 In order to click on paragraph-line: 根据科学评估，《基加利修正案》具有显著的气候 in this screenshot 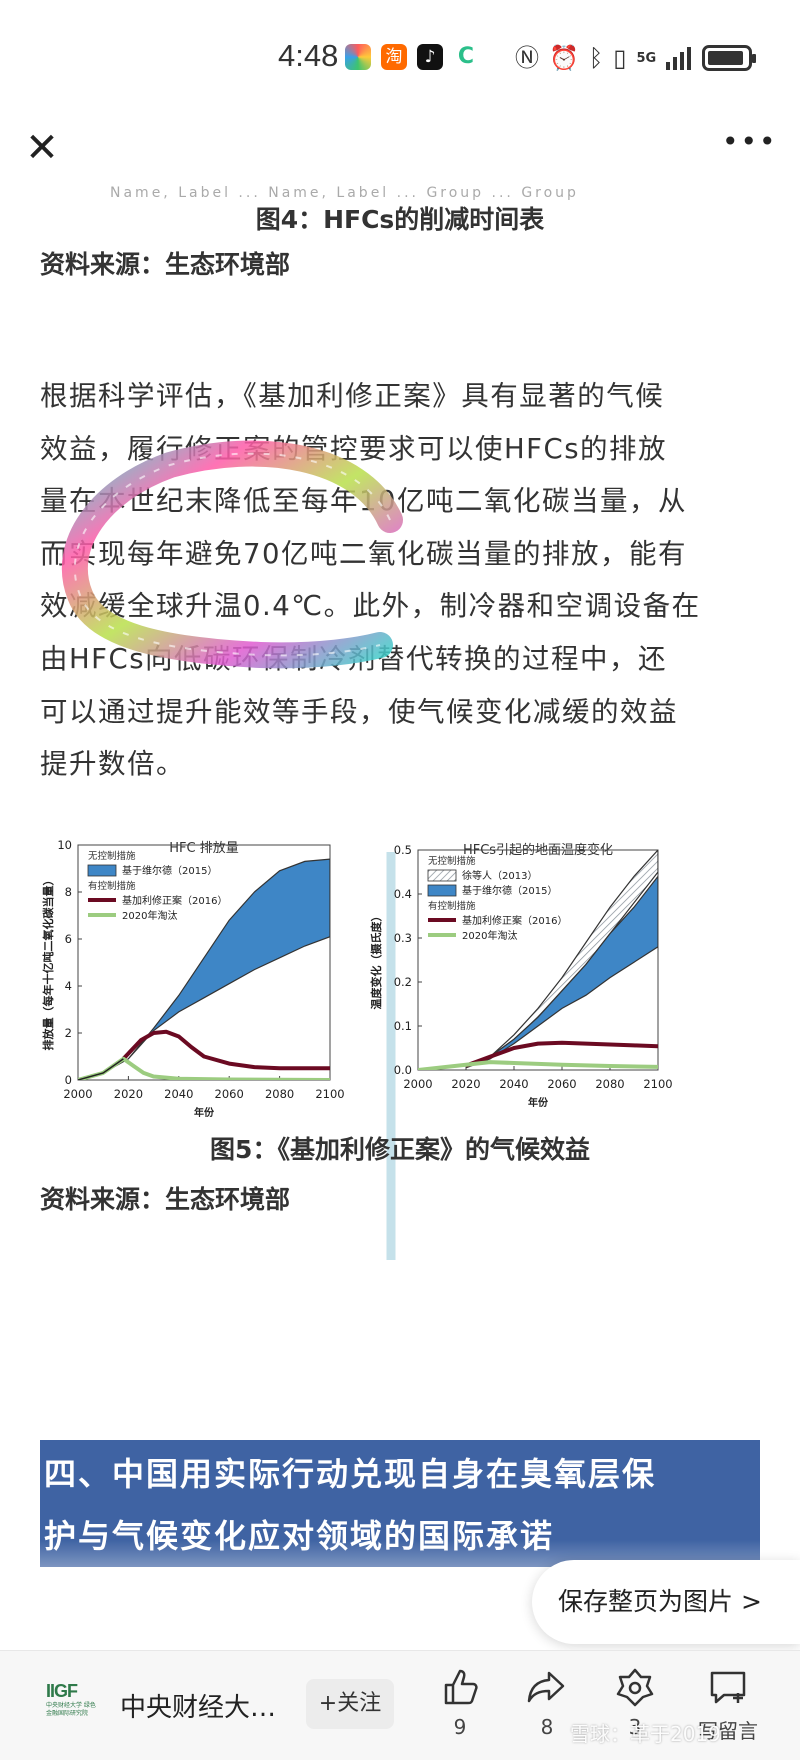, I will do `click(352, 396)`.